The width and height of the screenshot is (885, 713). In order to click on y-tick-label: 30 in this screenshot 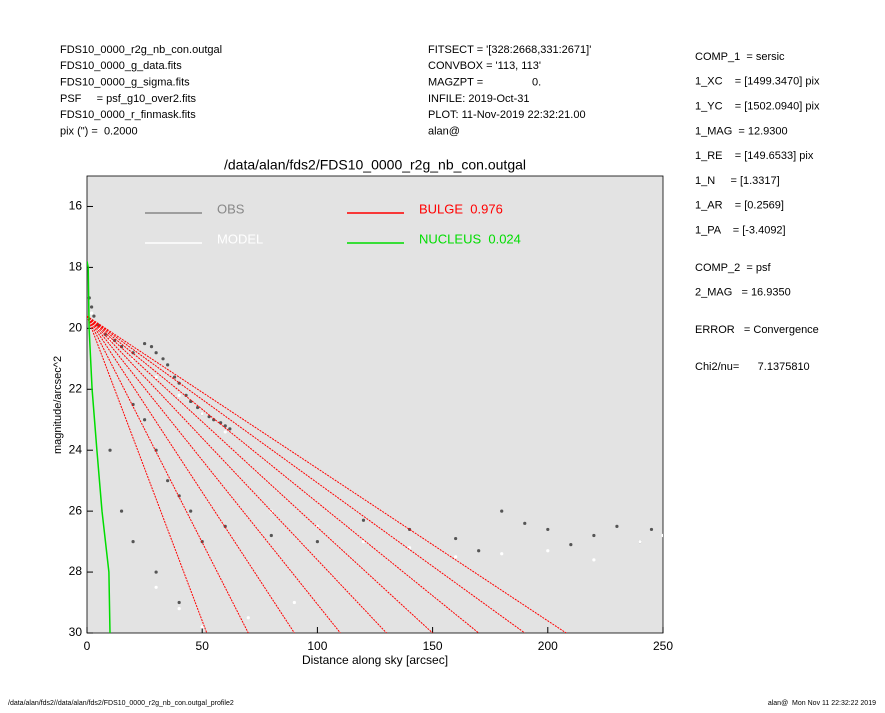, I will do `click(76, 632)`.